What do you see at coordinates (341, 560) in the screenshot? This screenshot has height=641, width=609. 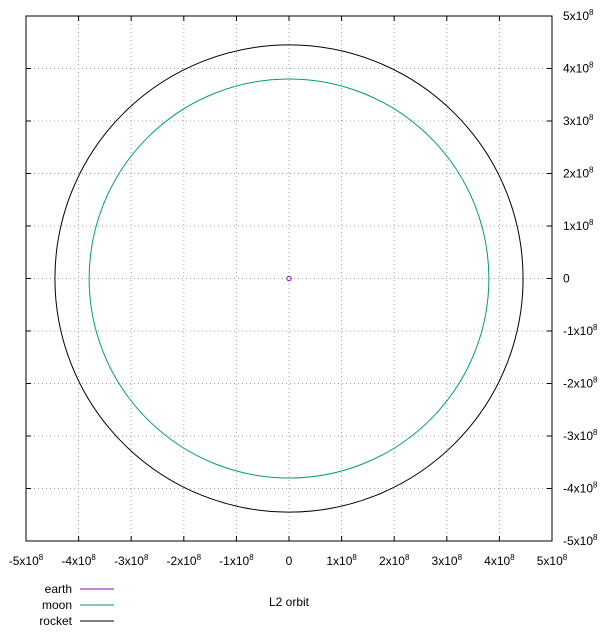 I see `x-tick-label: 1x10⁸` at bounding box center [341, 560].